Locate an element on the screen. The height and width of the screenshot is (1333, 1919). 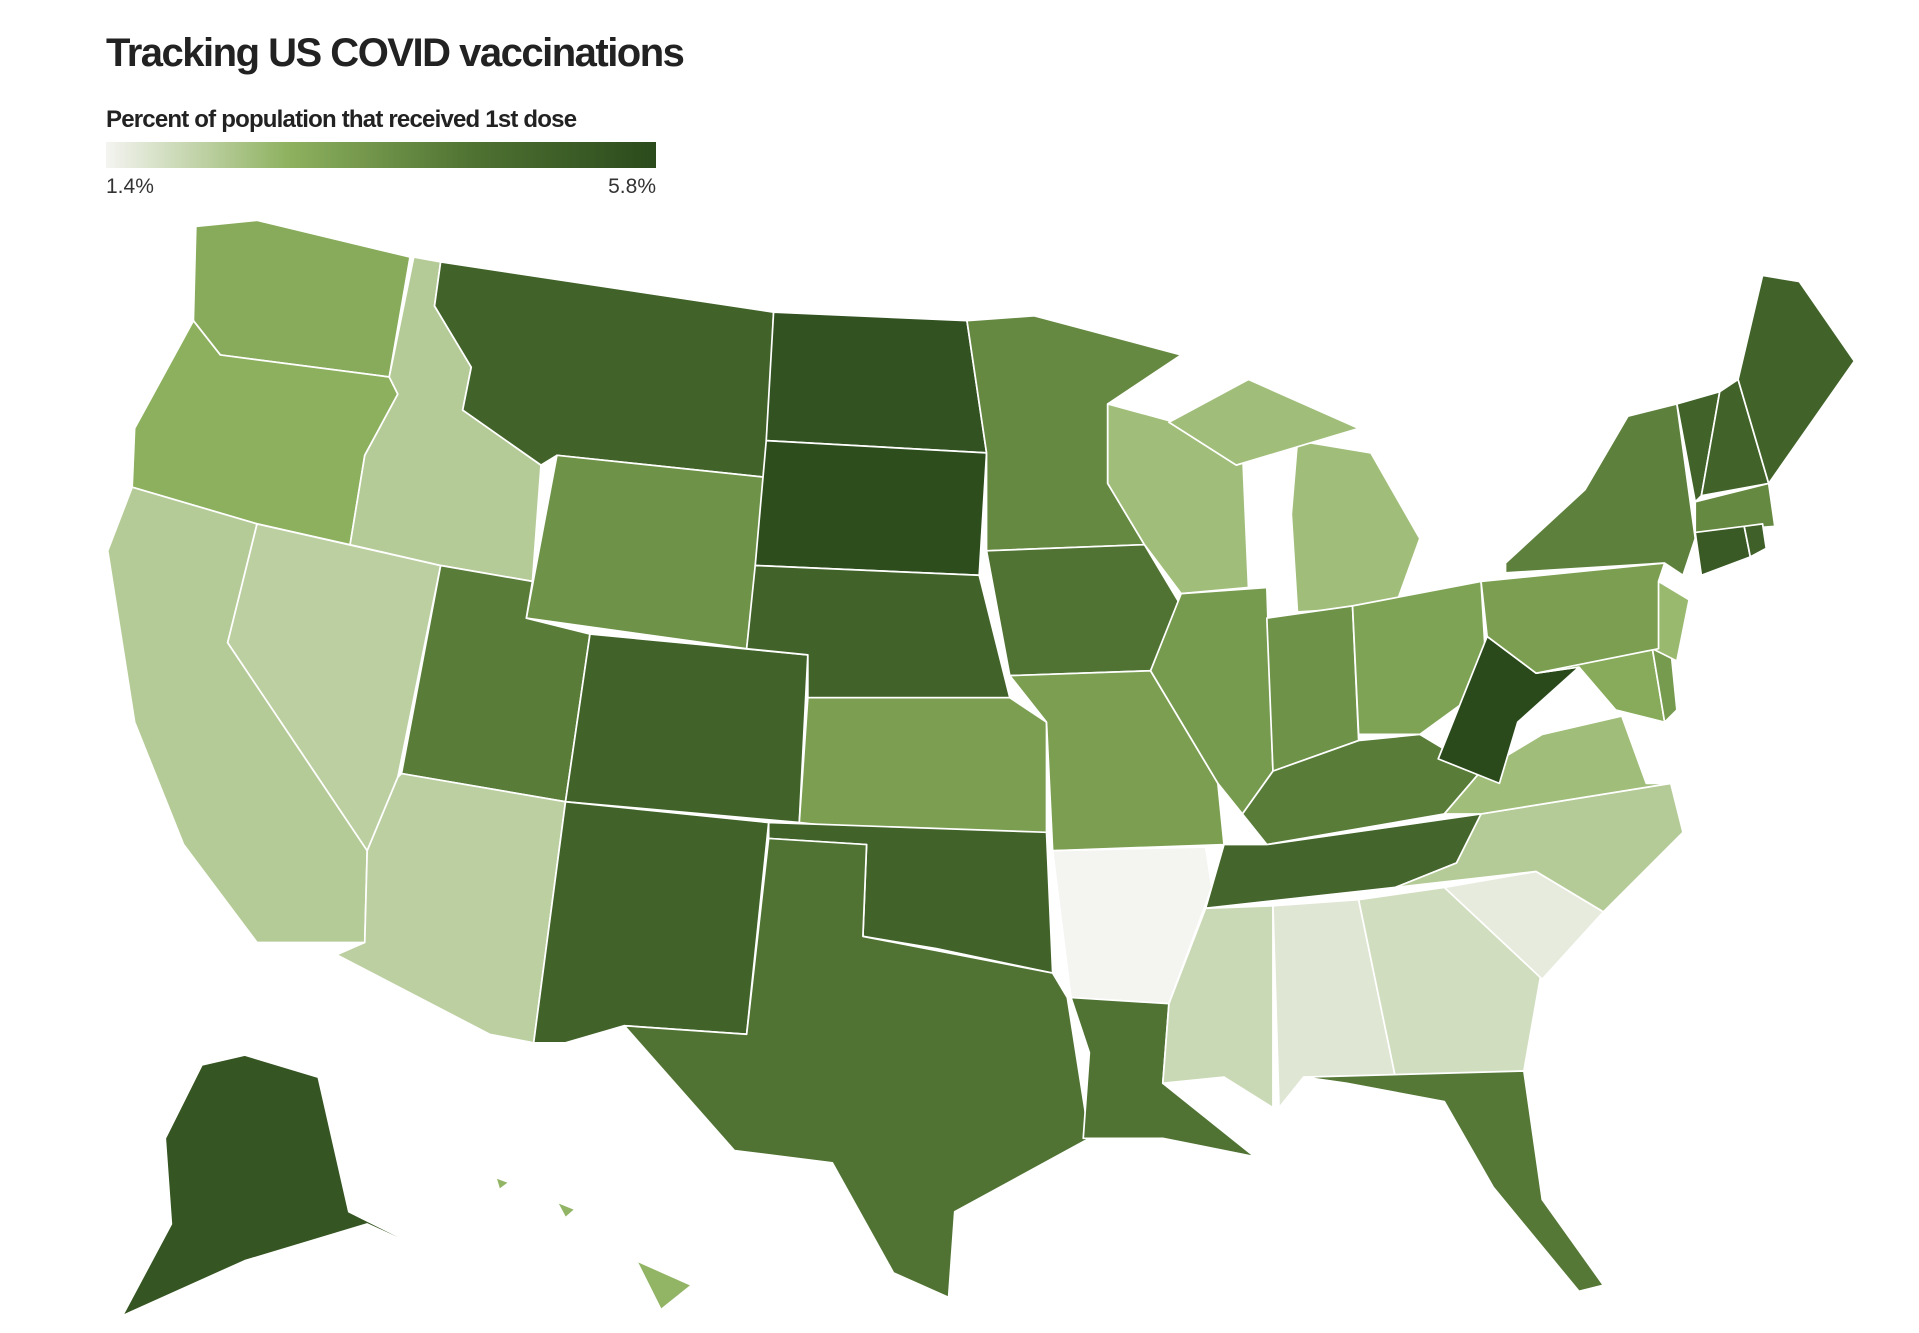
legend-max-label: 5.8% is located at coordinates (632, 186).